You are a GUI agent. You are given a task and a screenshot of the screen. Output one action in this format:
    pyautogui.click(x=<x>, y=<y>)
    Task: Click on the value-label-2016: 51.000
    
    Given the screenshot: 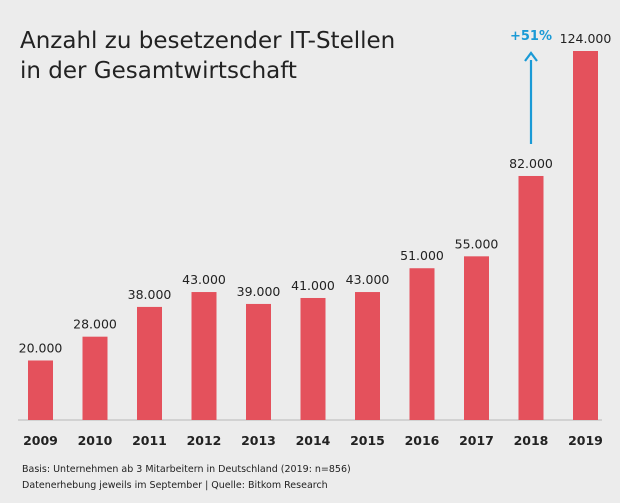 What is the action you would take?
    pyautogui.click(x=422, y=255)
    